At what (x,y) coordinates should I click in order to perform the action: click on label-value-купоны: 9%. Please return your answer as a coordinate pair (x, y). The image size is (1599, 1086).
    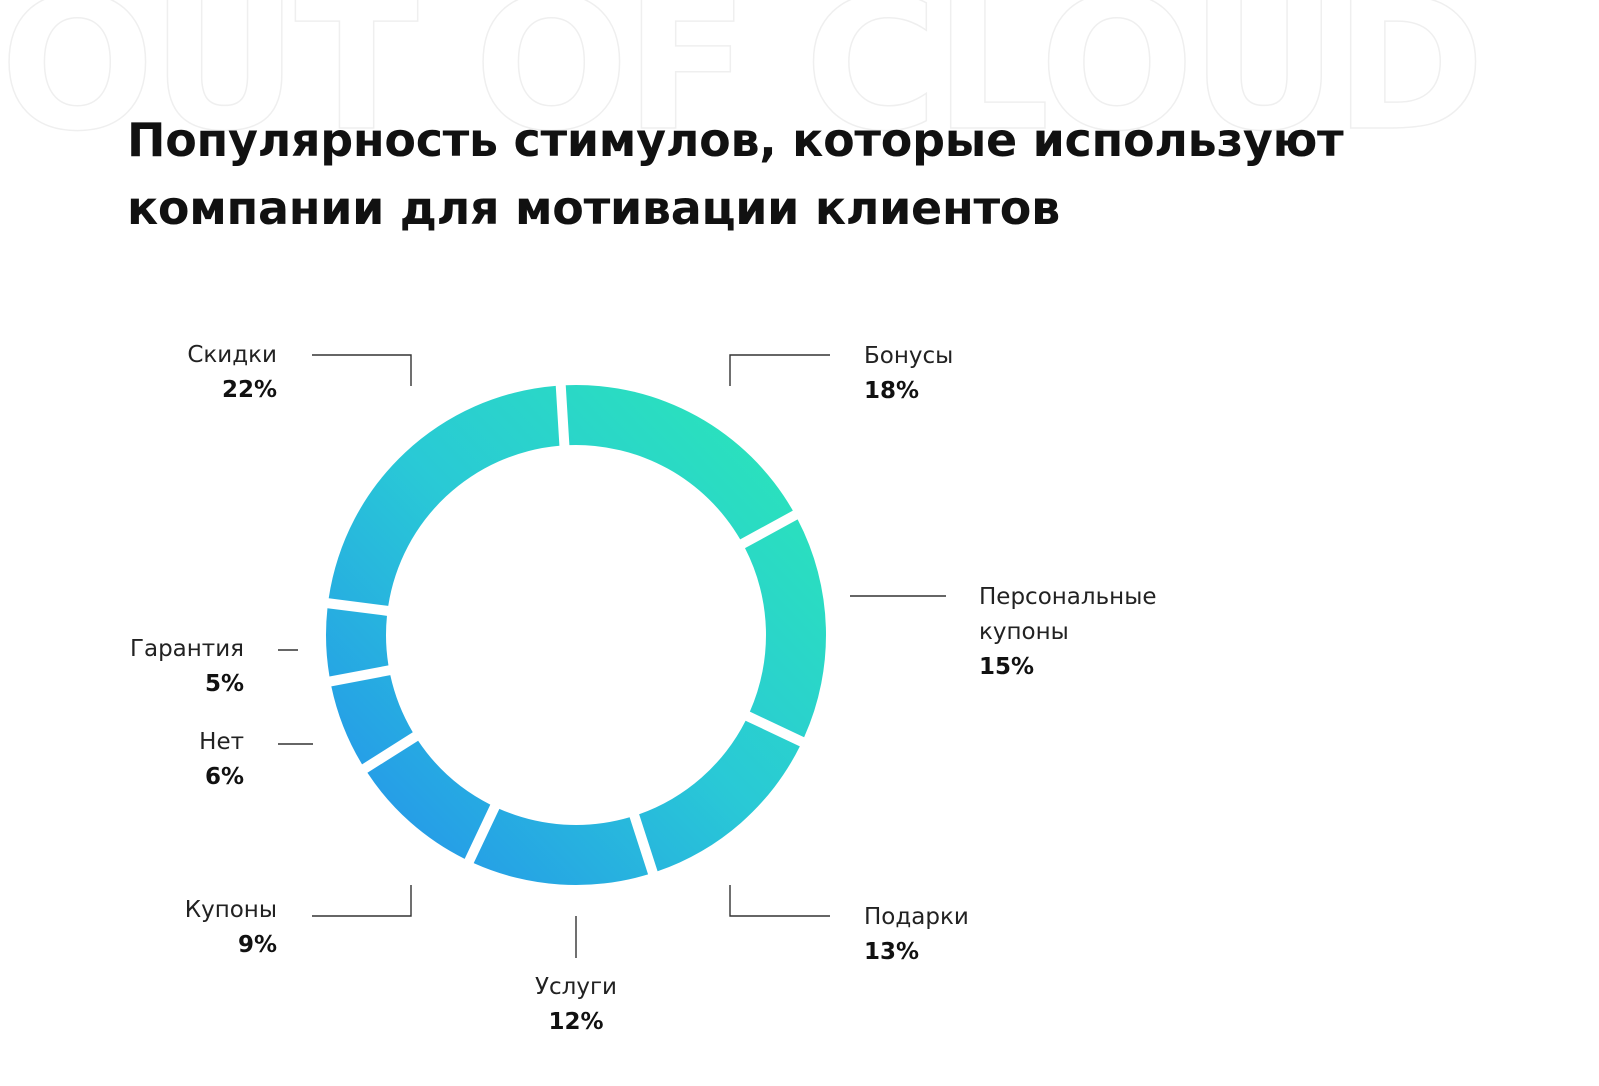
    Looking at the image, I should click on (257, 945).